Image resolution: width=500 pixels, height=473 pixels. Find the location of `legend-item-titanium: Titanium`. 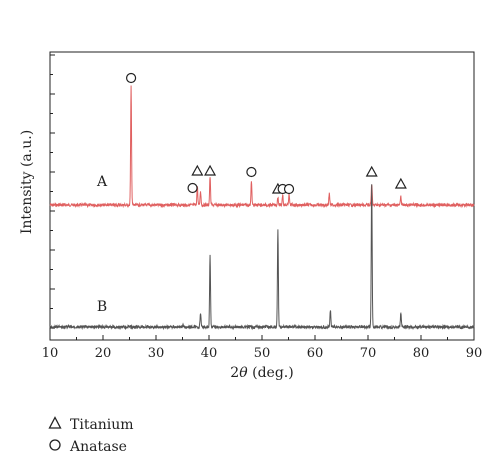

legend-item-titanium: Titanium is located at coordinates (91, 425).